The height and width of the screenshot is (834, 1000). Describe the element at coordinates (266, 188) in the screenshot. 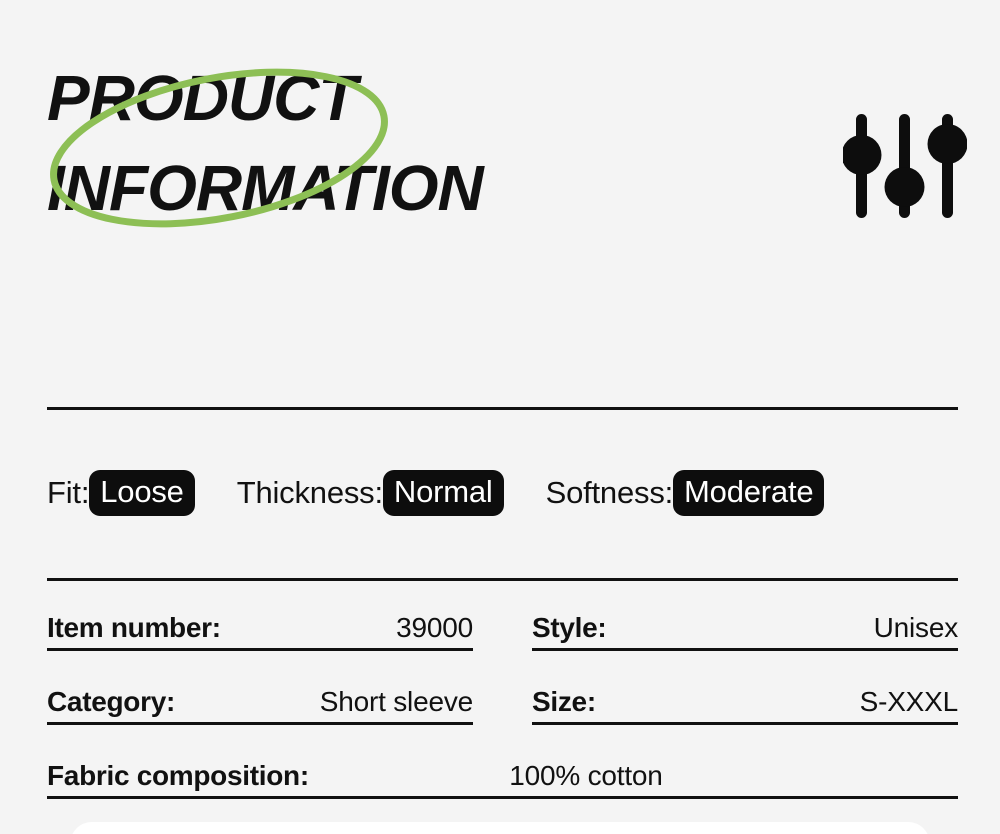

I see `title-line-2: INFORMATION` at that location.